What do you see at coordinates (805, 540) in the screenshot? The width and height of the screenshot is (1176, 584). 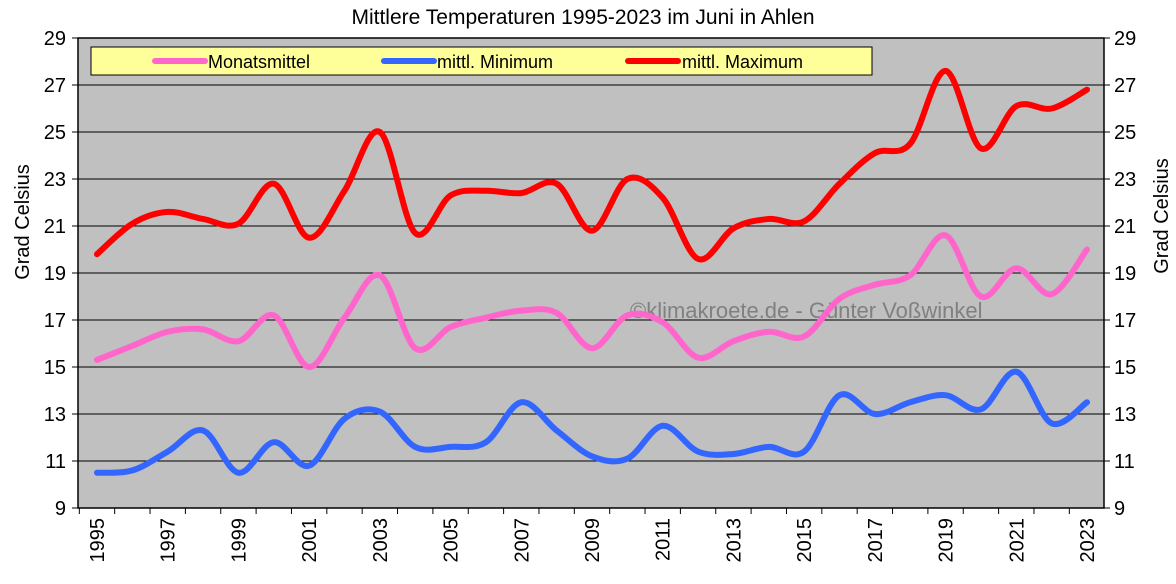 I see `x-tick-label: 2015` at bounding box center [805, 540].